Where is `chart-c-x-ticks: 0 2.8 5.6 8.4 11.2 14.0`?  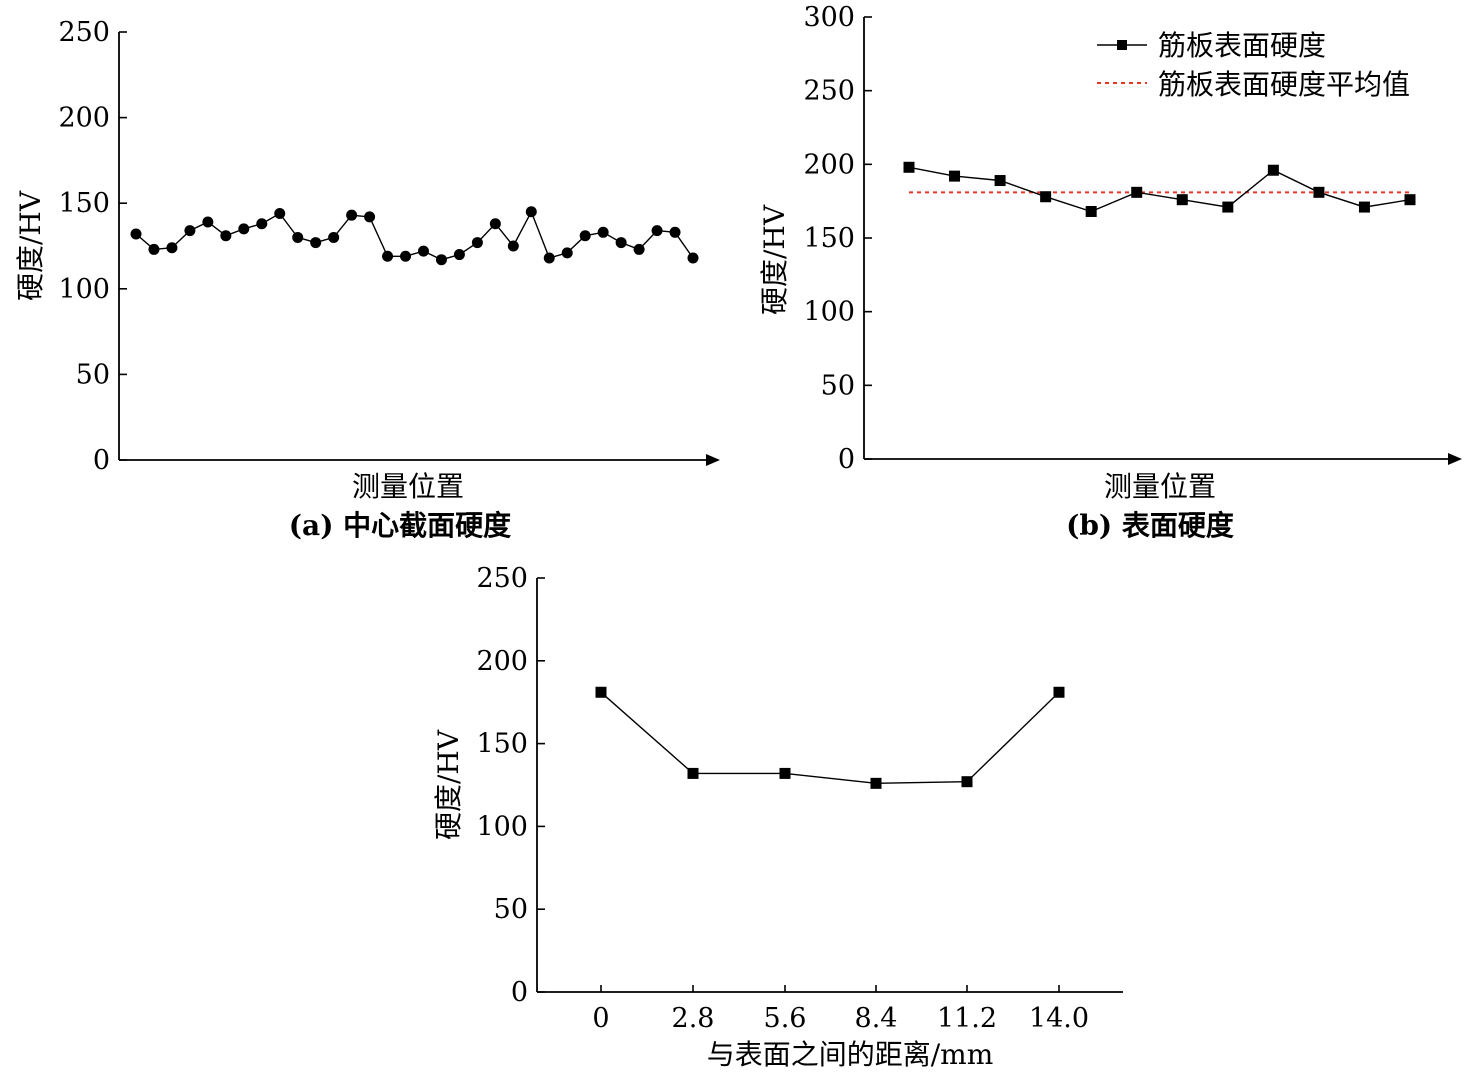
chart-c-x-ticks: 0 2.8 5.6 8.4 11.2 14.0 is located at coordinates (840, 1009).